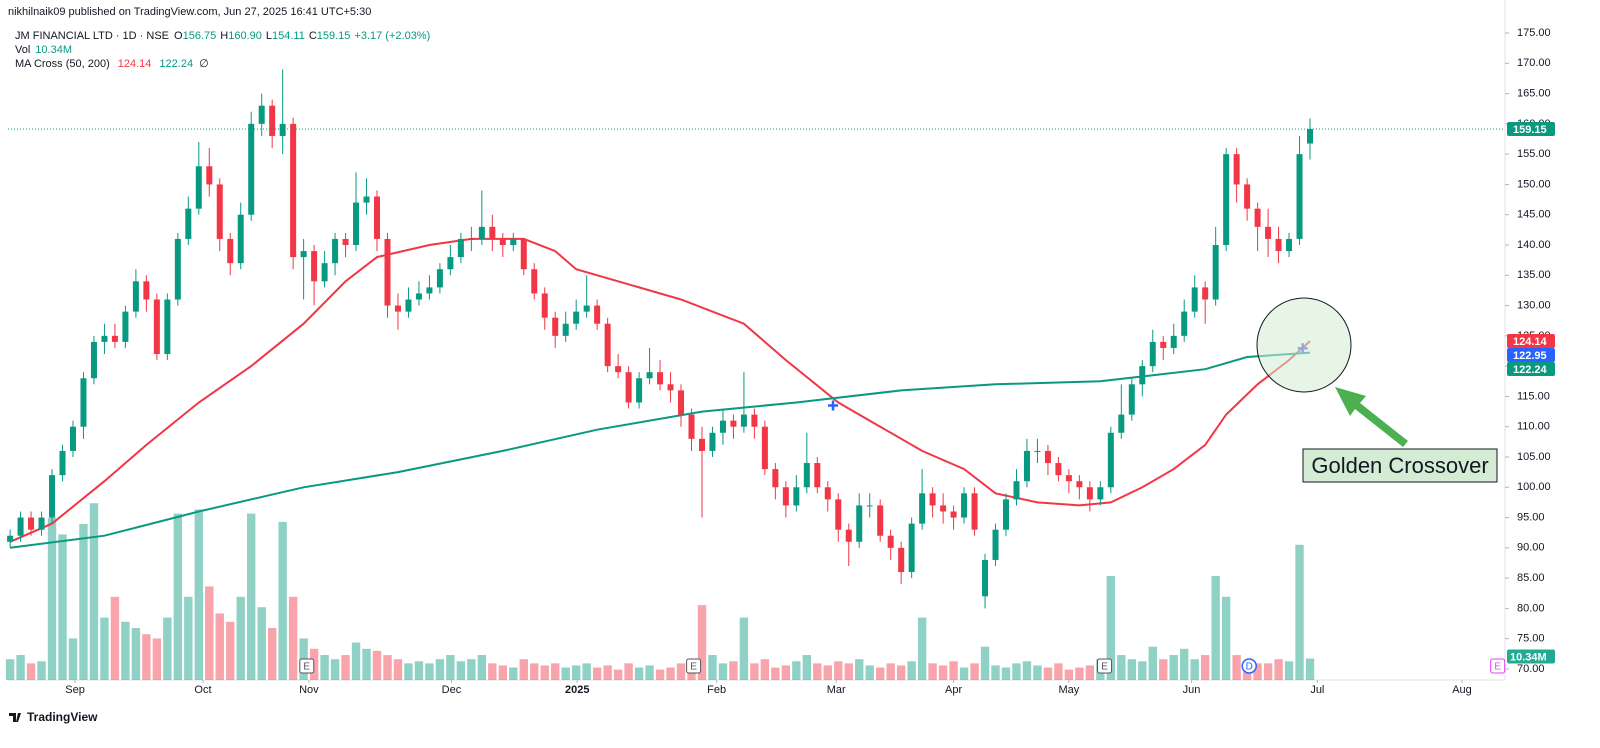 The width and height of the screenshot is (1600, 748). Describe the element at coordinates (245, 36) in the screenshot. I see `legend-ohlc-value: 160.90` at that location.